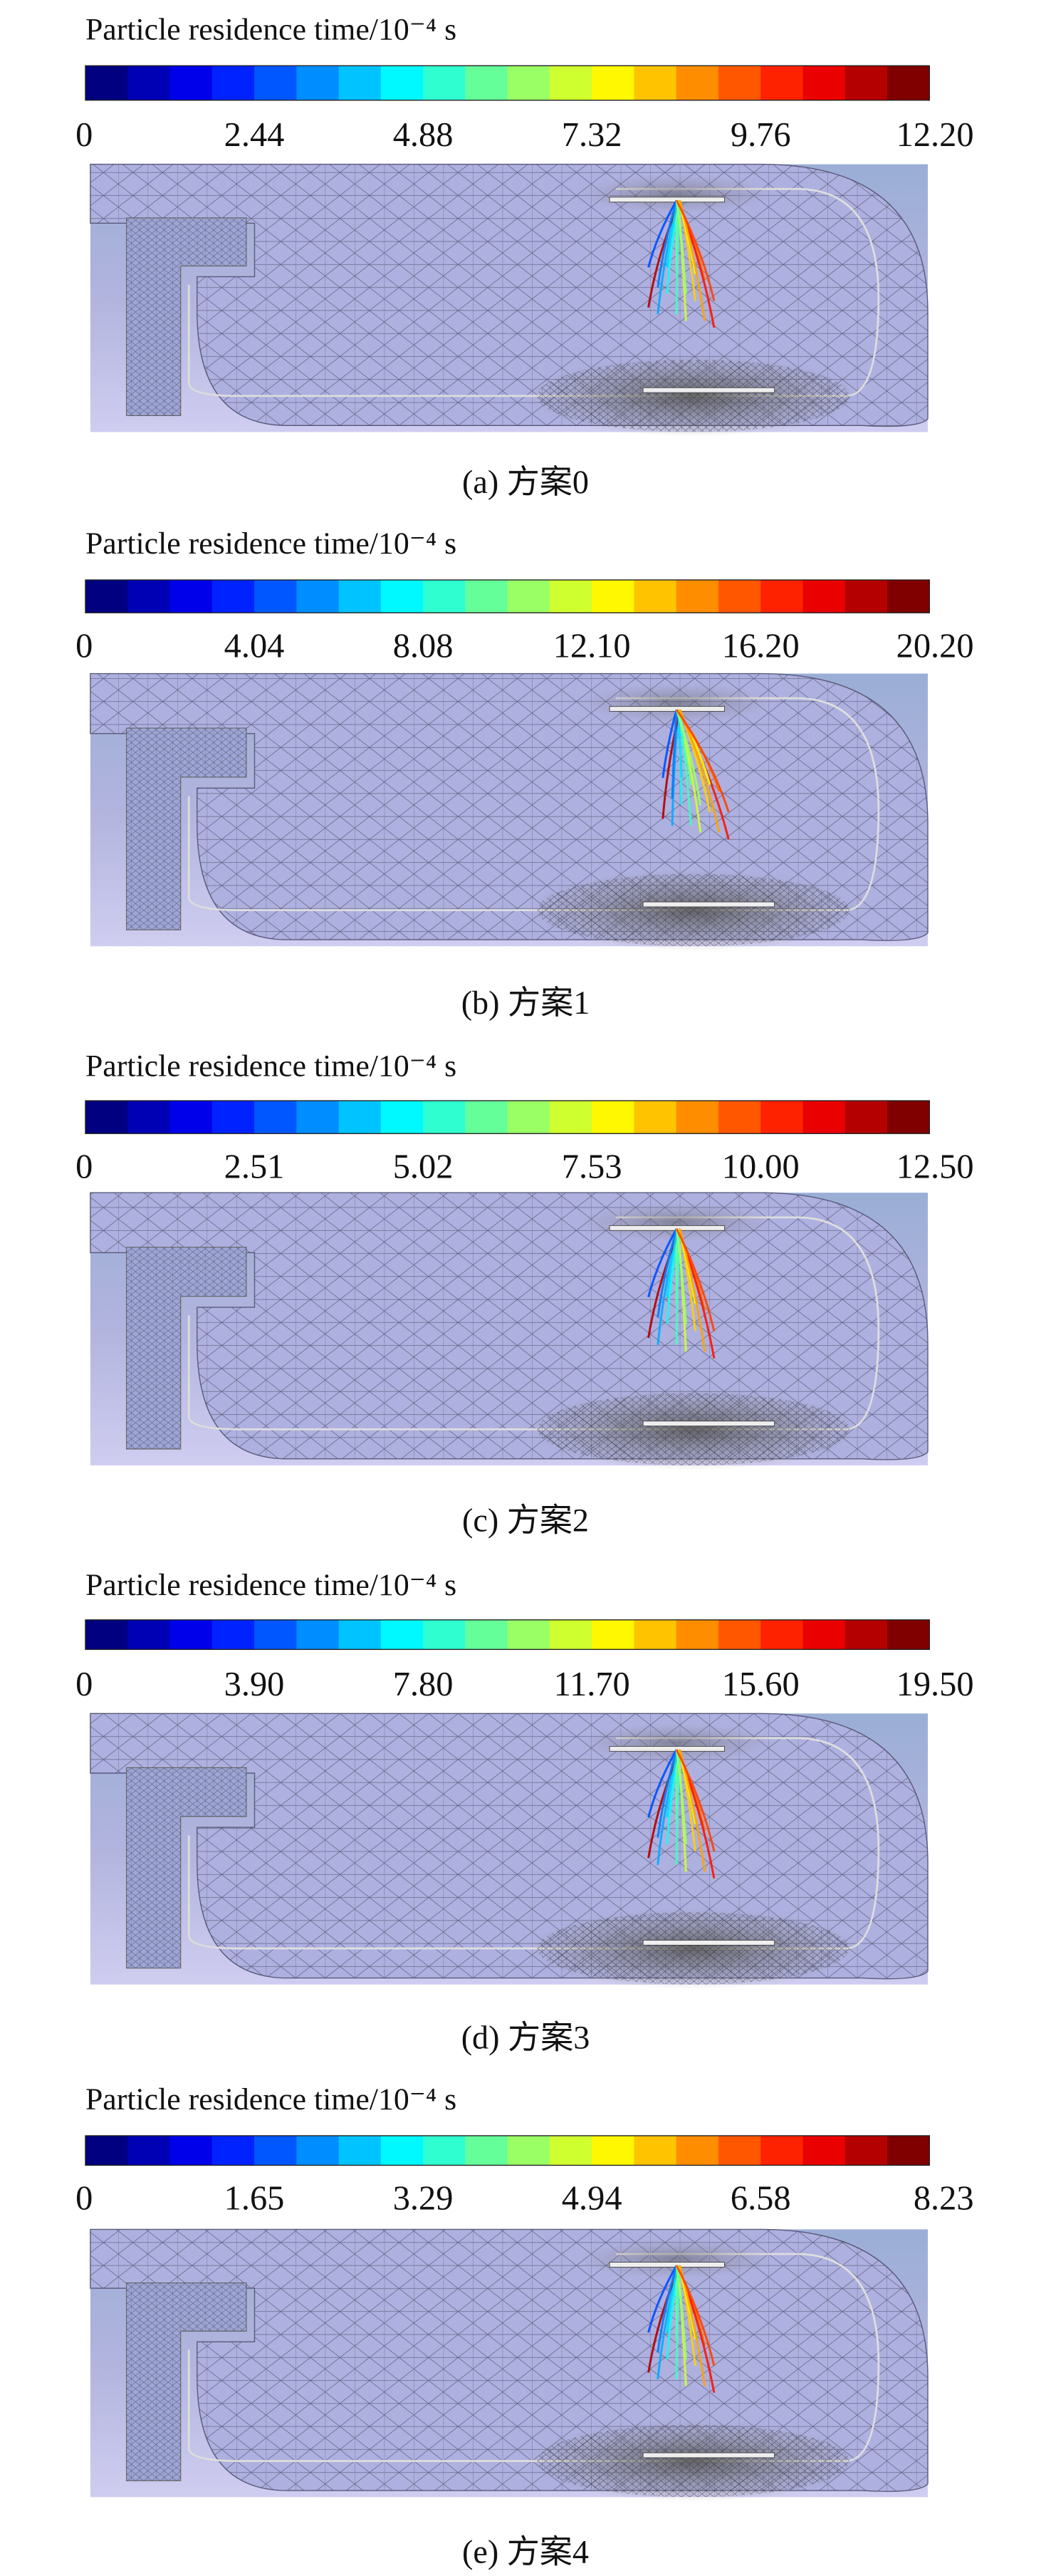 The image size is (1051, 2576). What do you see at coordinates (592, 2199) in the screenshot?
I see `colorbar-tick-label: 4.94` at bounding box center [592, 2199].